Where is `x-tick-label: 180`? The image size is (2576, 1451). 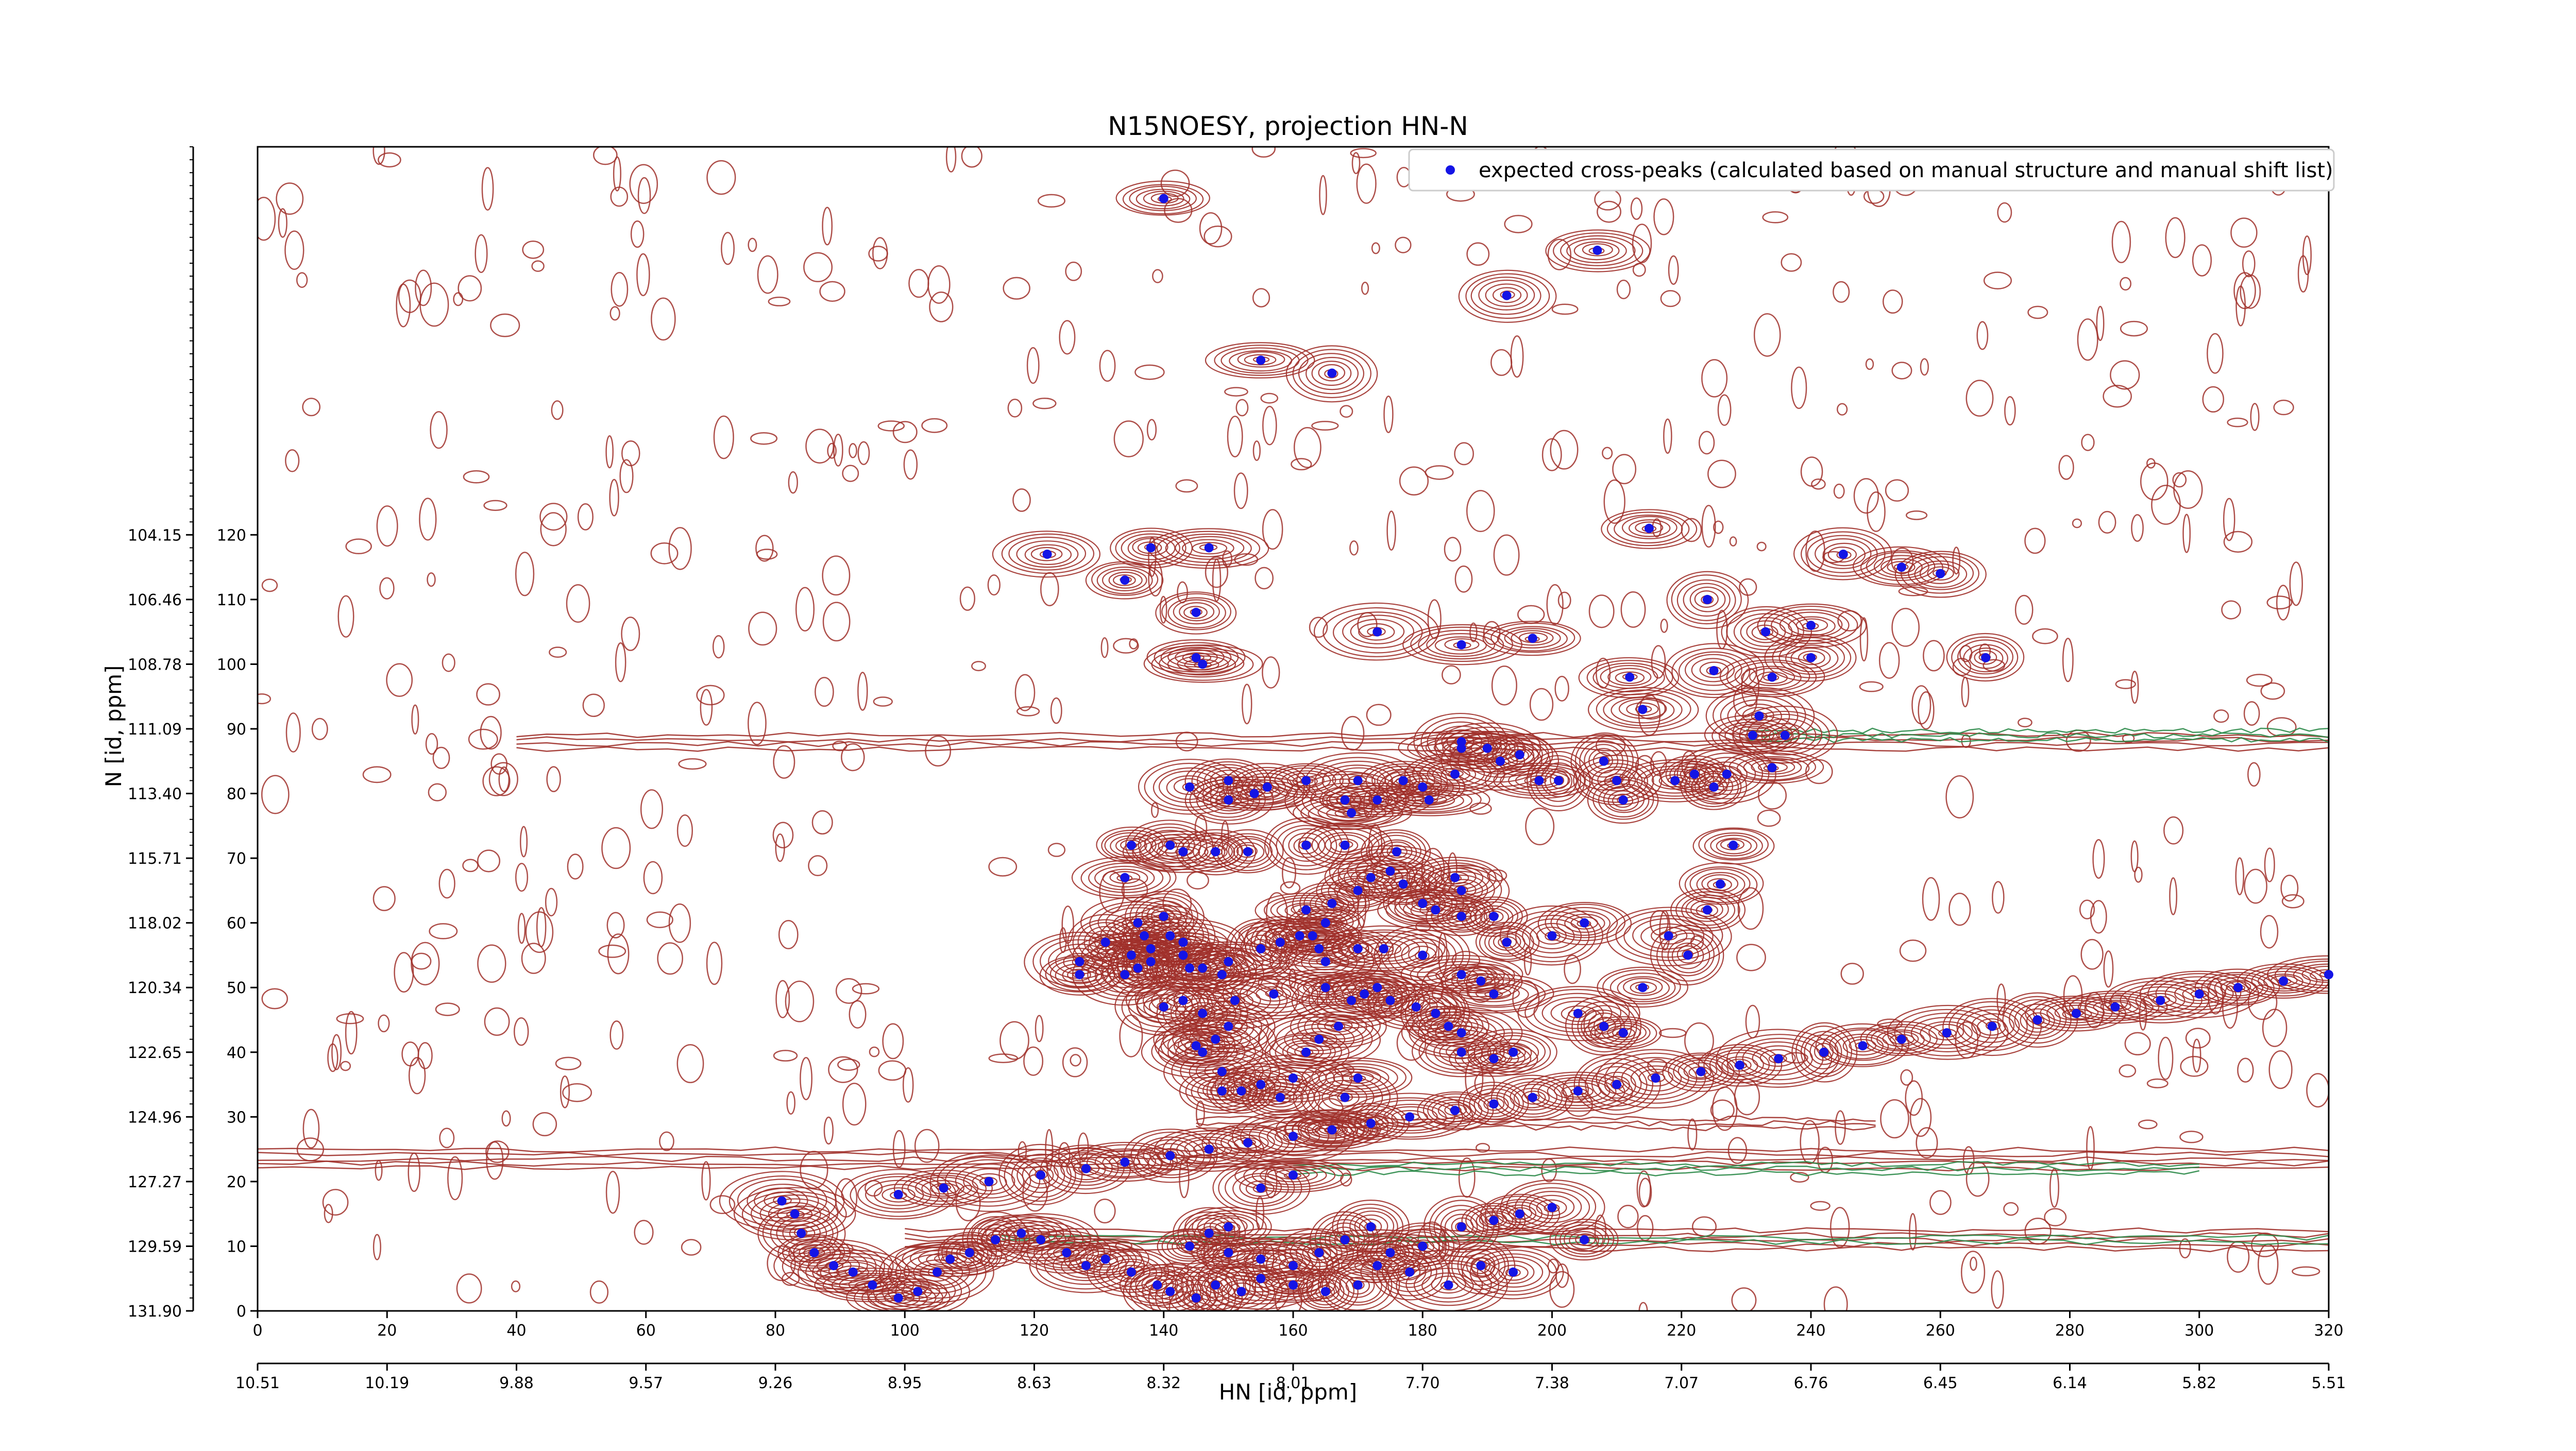
x-tick-label: 180 is located at coordinates (1422, 1331).